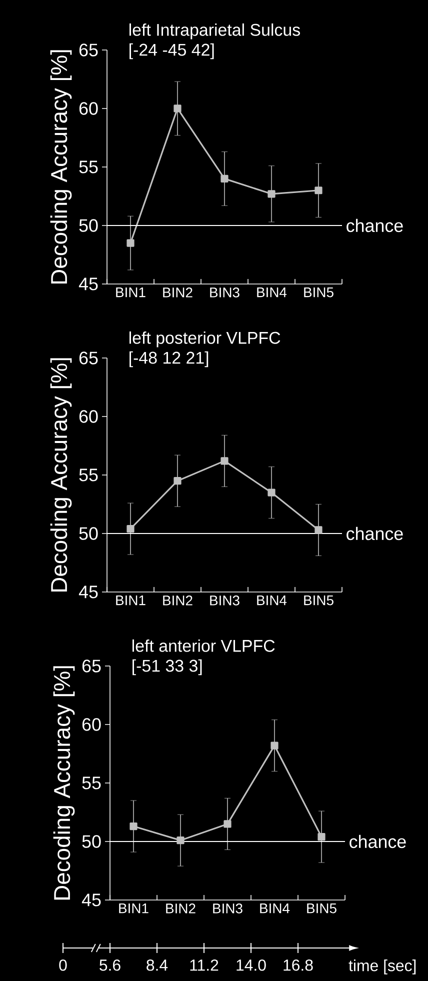  I want to click on text: time [sec], so click(382, 967).